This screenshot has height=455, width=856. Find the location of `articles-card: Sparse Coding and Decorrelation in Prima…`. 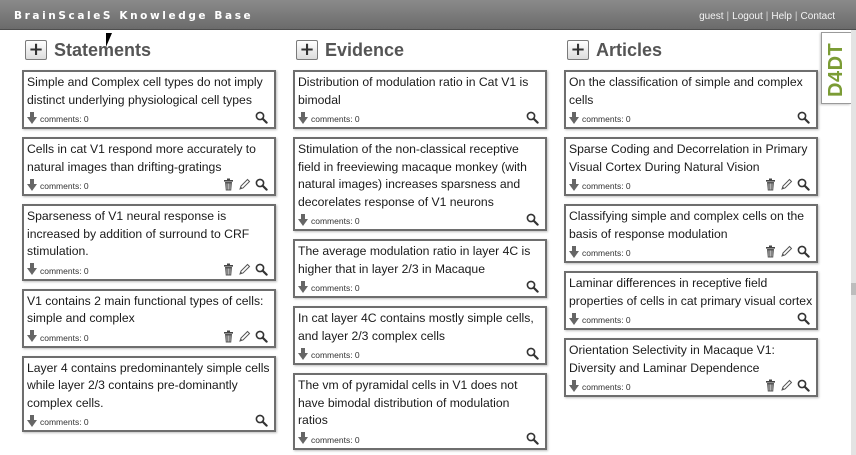

articles-card: Sparse Coding and Decorrelation in Prima… is located at coordinates (691, 166).